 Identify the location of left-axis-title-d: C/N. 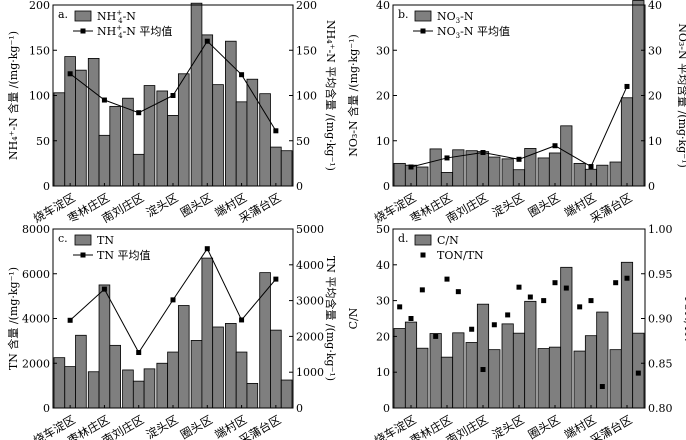
(353, 318).